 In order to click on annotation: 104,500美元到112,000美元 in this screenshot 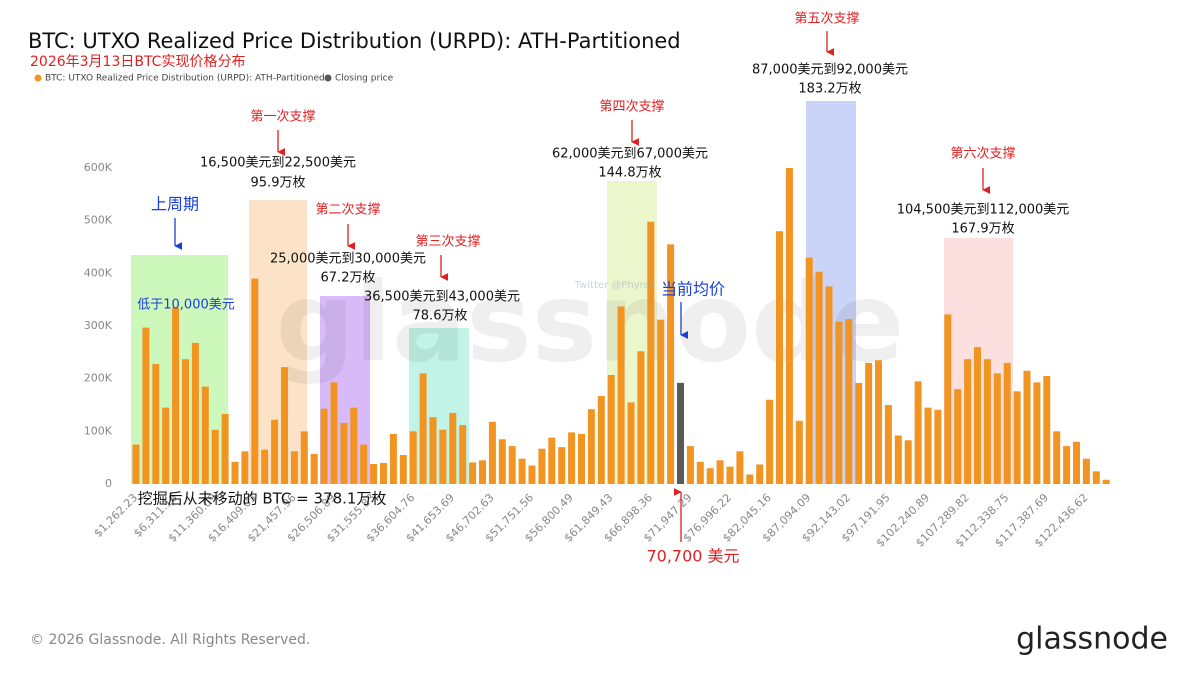, I will do `click(983, 210)`.